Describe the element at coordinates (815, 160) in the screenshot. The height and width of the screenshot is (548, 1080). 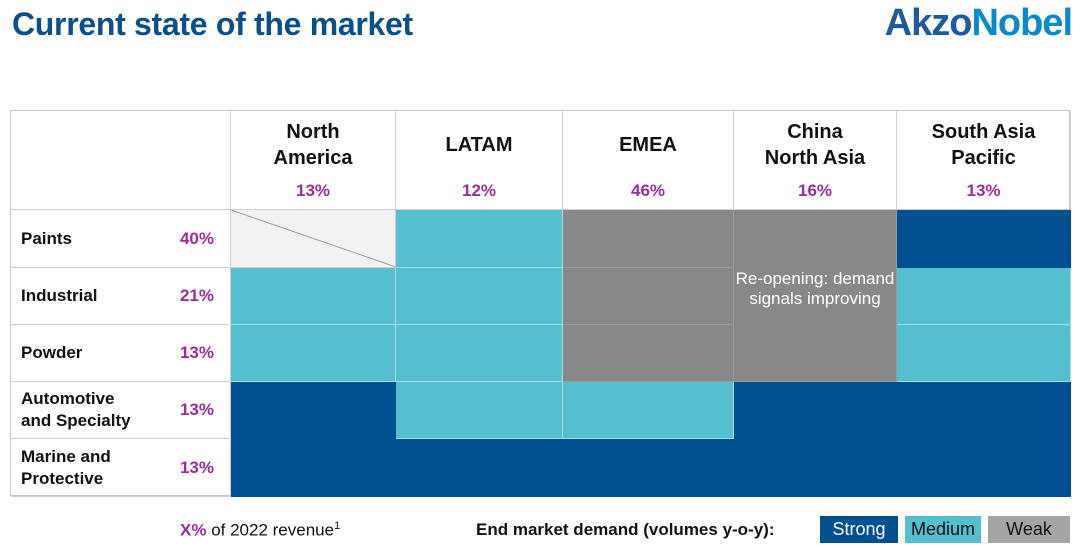
I see `region-header-china-north-asia: China North Asia 16%` at that location.